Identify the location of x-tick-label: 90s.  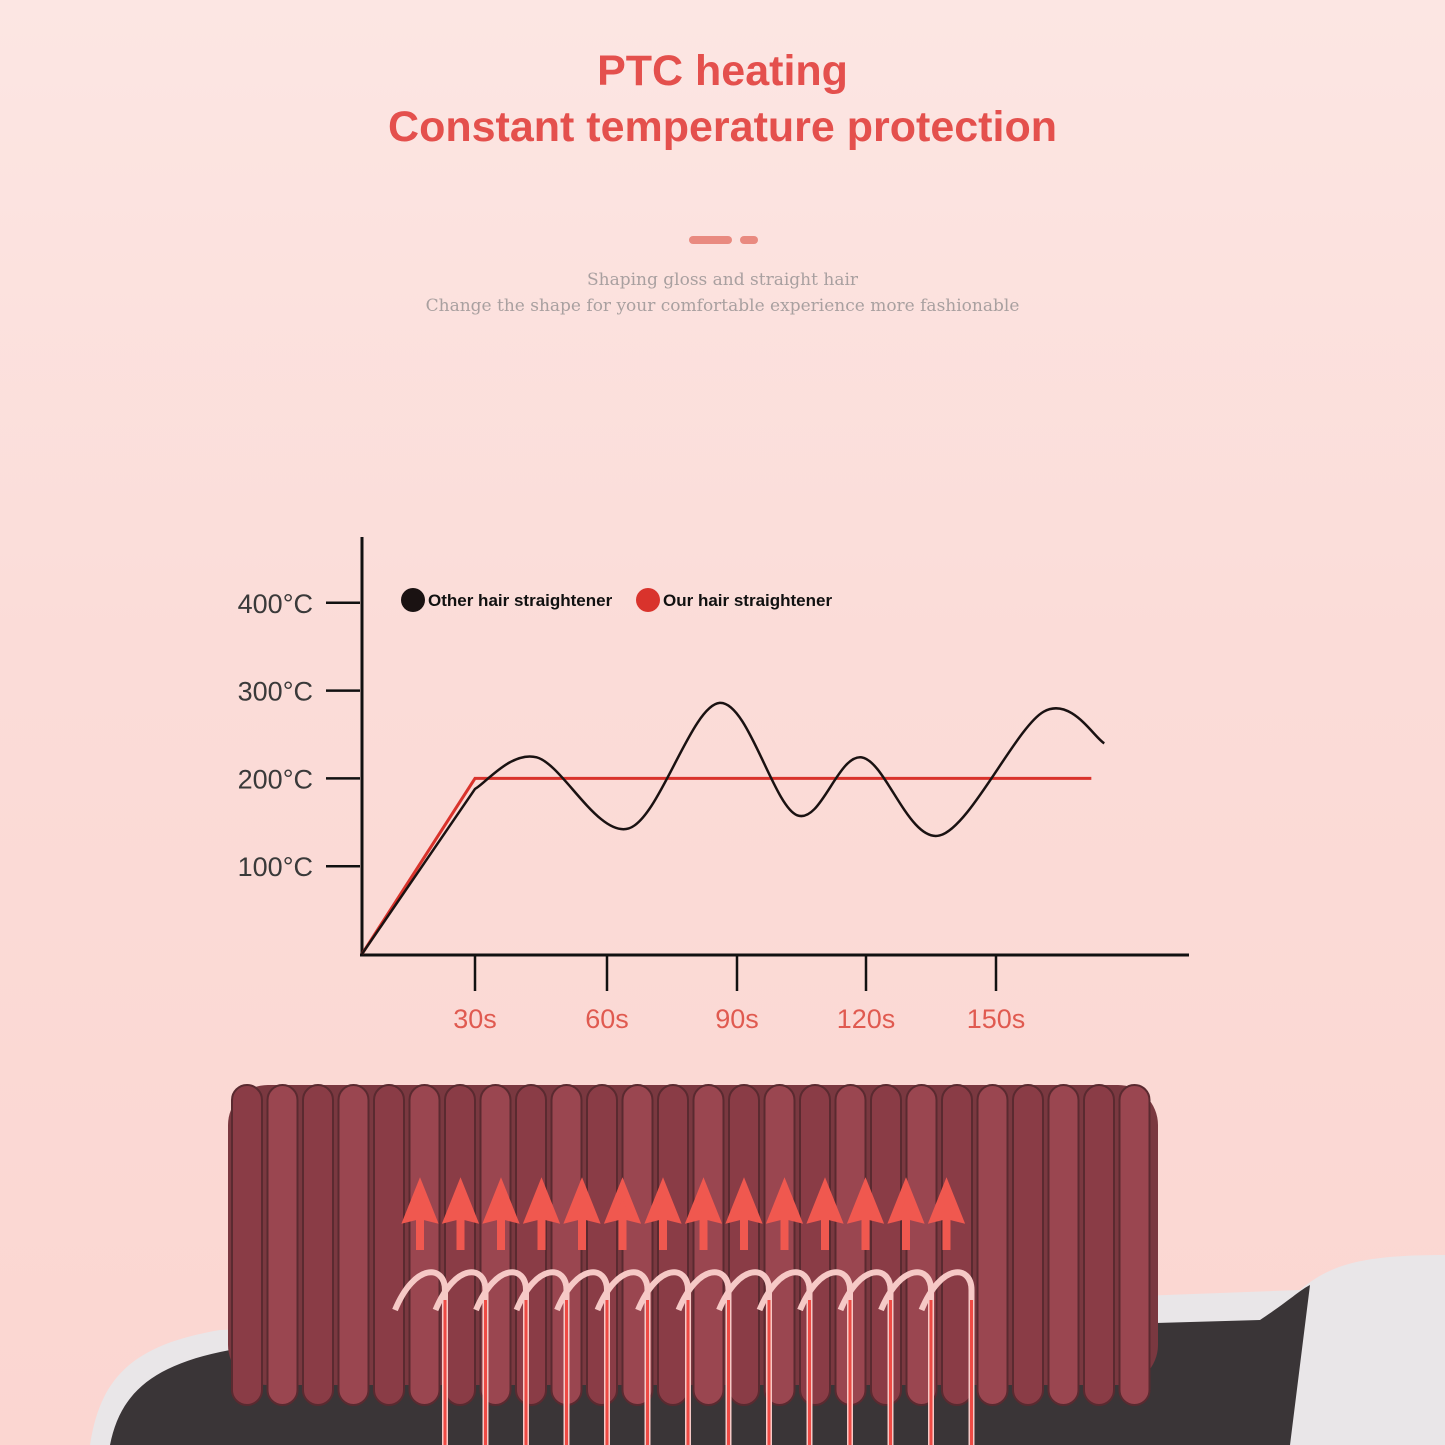
(737, 1019).